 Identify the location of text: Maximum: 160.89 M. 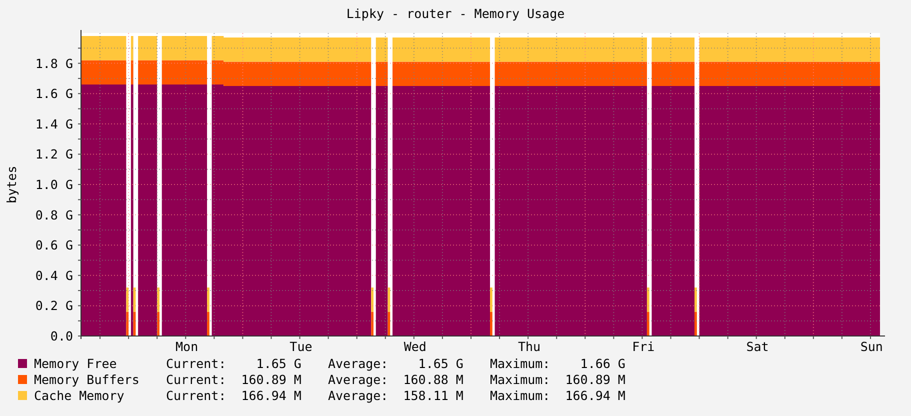
(558, 379).